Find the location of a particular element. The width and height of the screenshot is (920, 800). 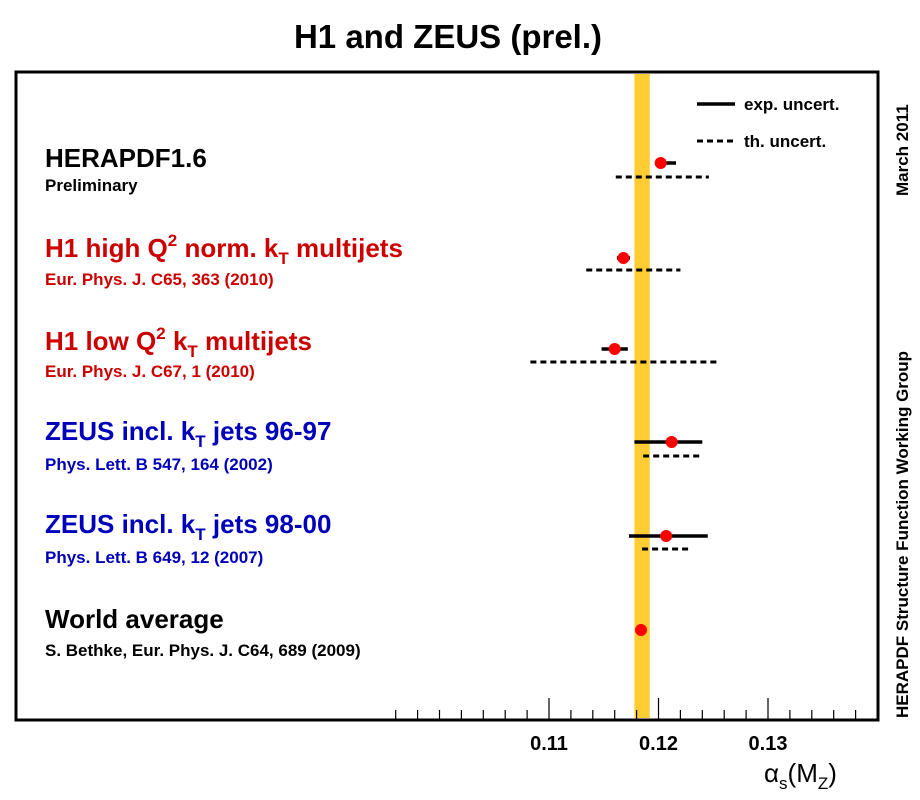

series-name: H1 low Q2 kT multijets is located at coordinates (178, 342).